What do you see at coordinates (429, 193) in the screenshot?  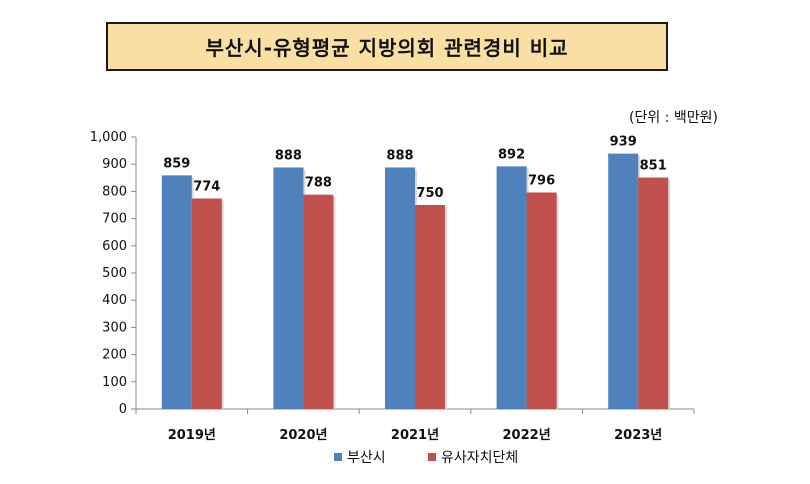 I see `data-label: 750` at bounding box center [429, 193].